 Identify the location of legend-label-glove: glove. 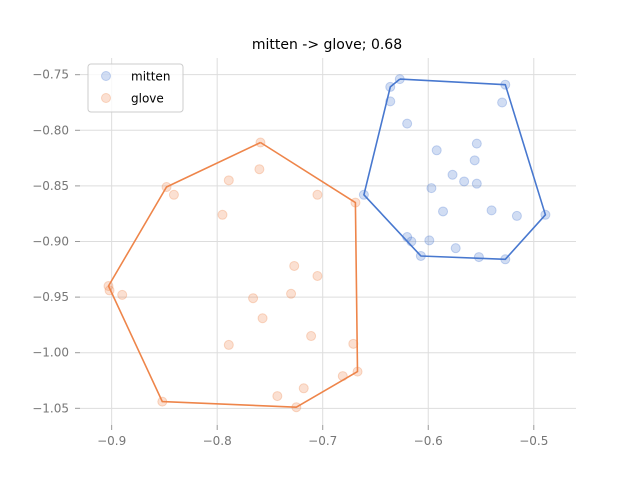
(147, 99).